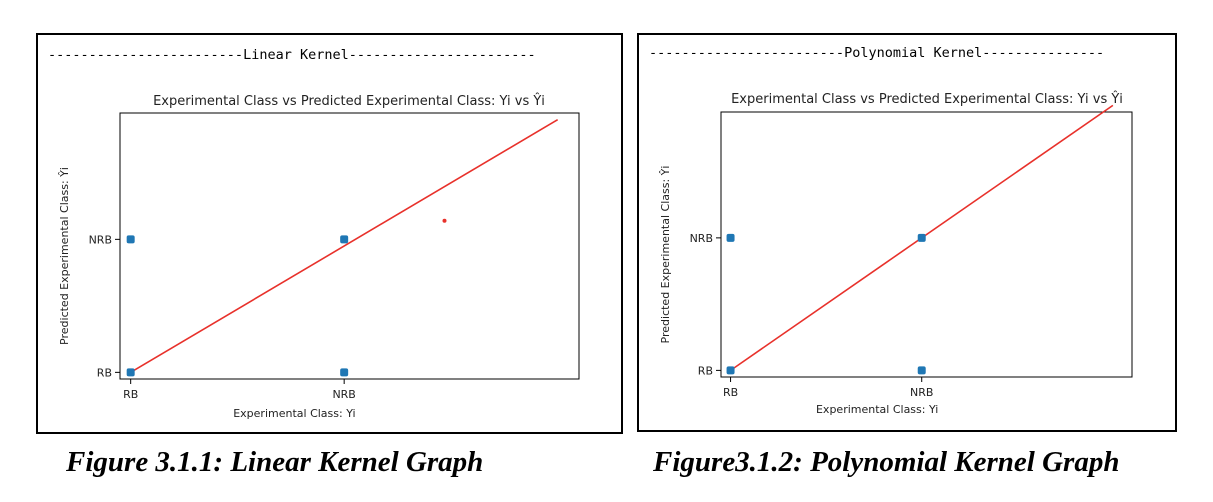  Describe the element at coordinates (886, 462) in the screenshot. I see `figure-caption-polynomial: Figure3.1.2: Polynomial Kernel Graph` at that location.